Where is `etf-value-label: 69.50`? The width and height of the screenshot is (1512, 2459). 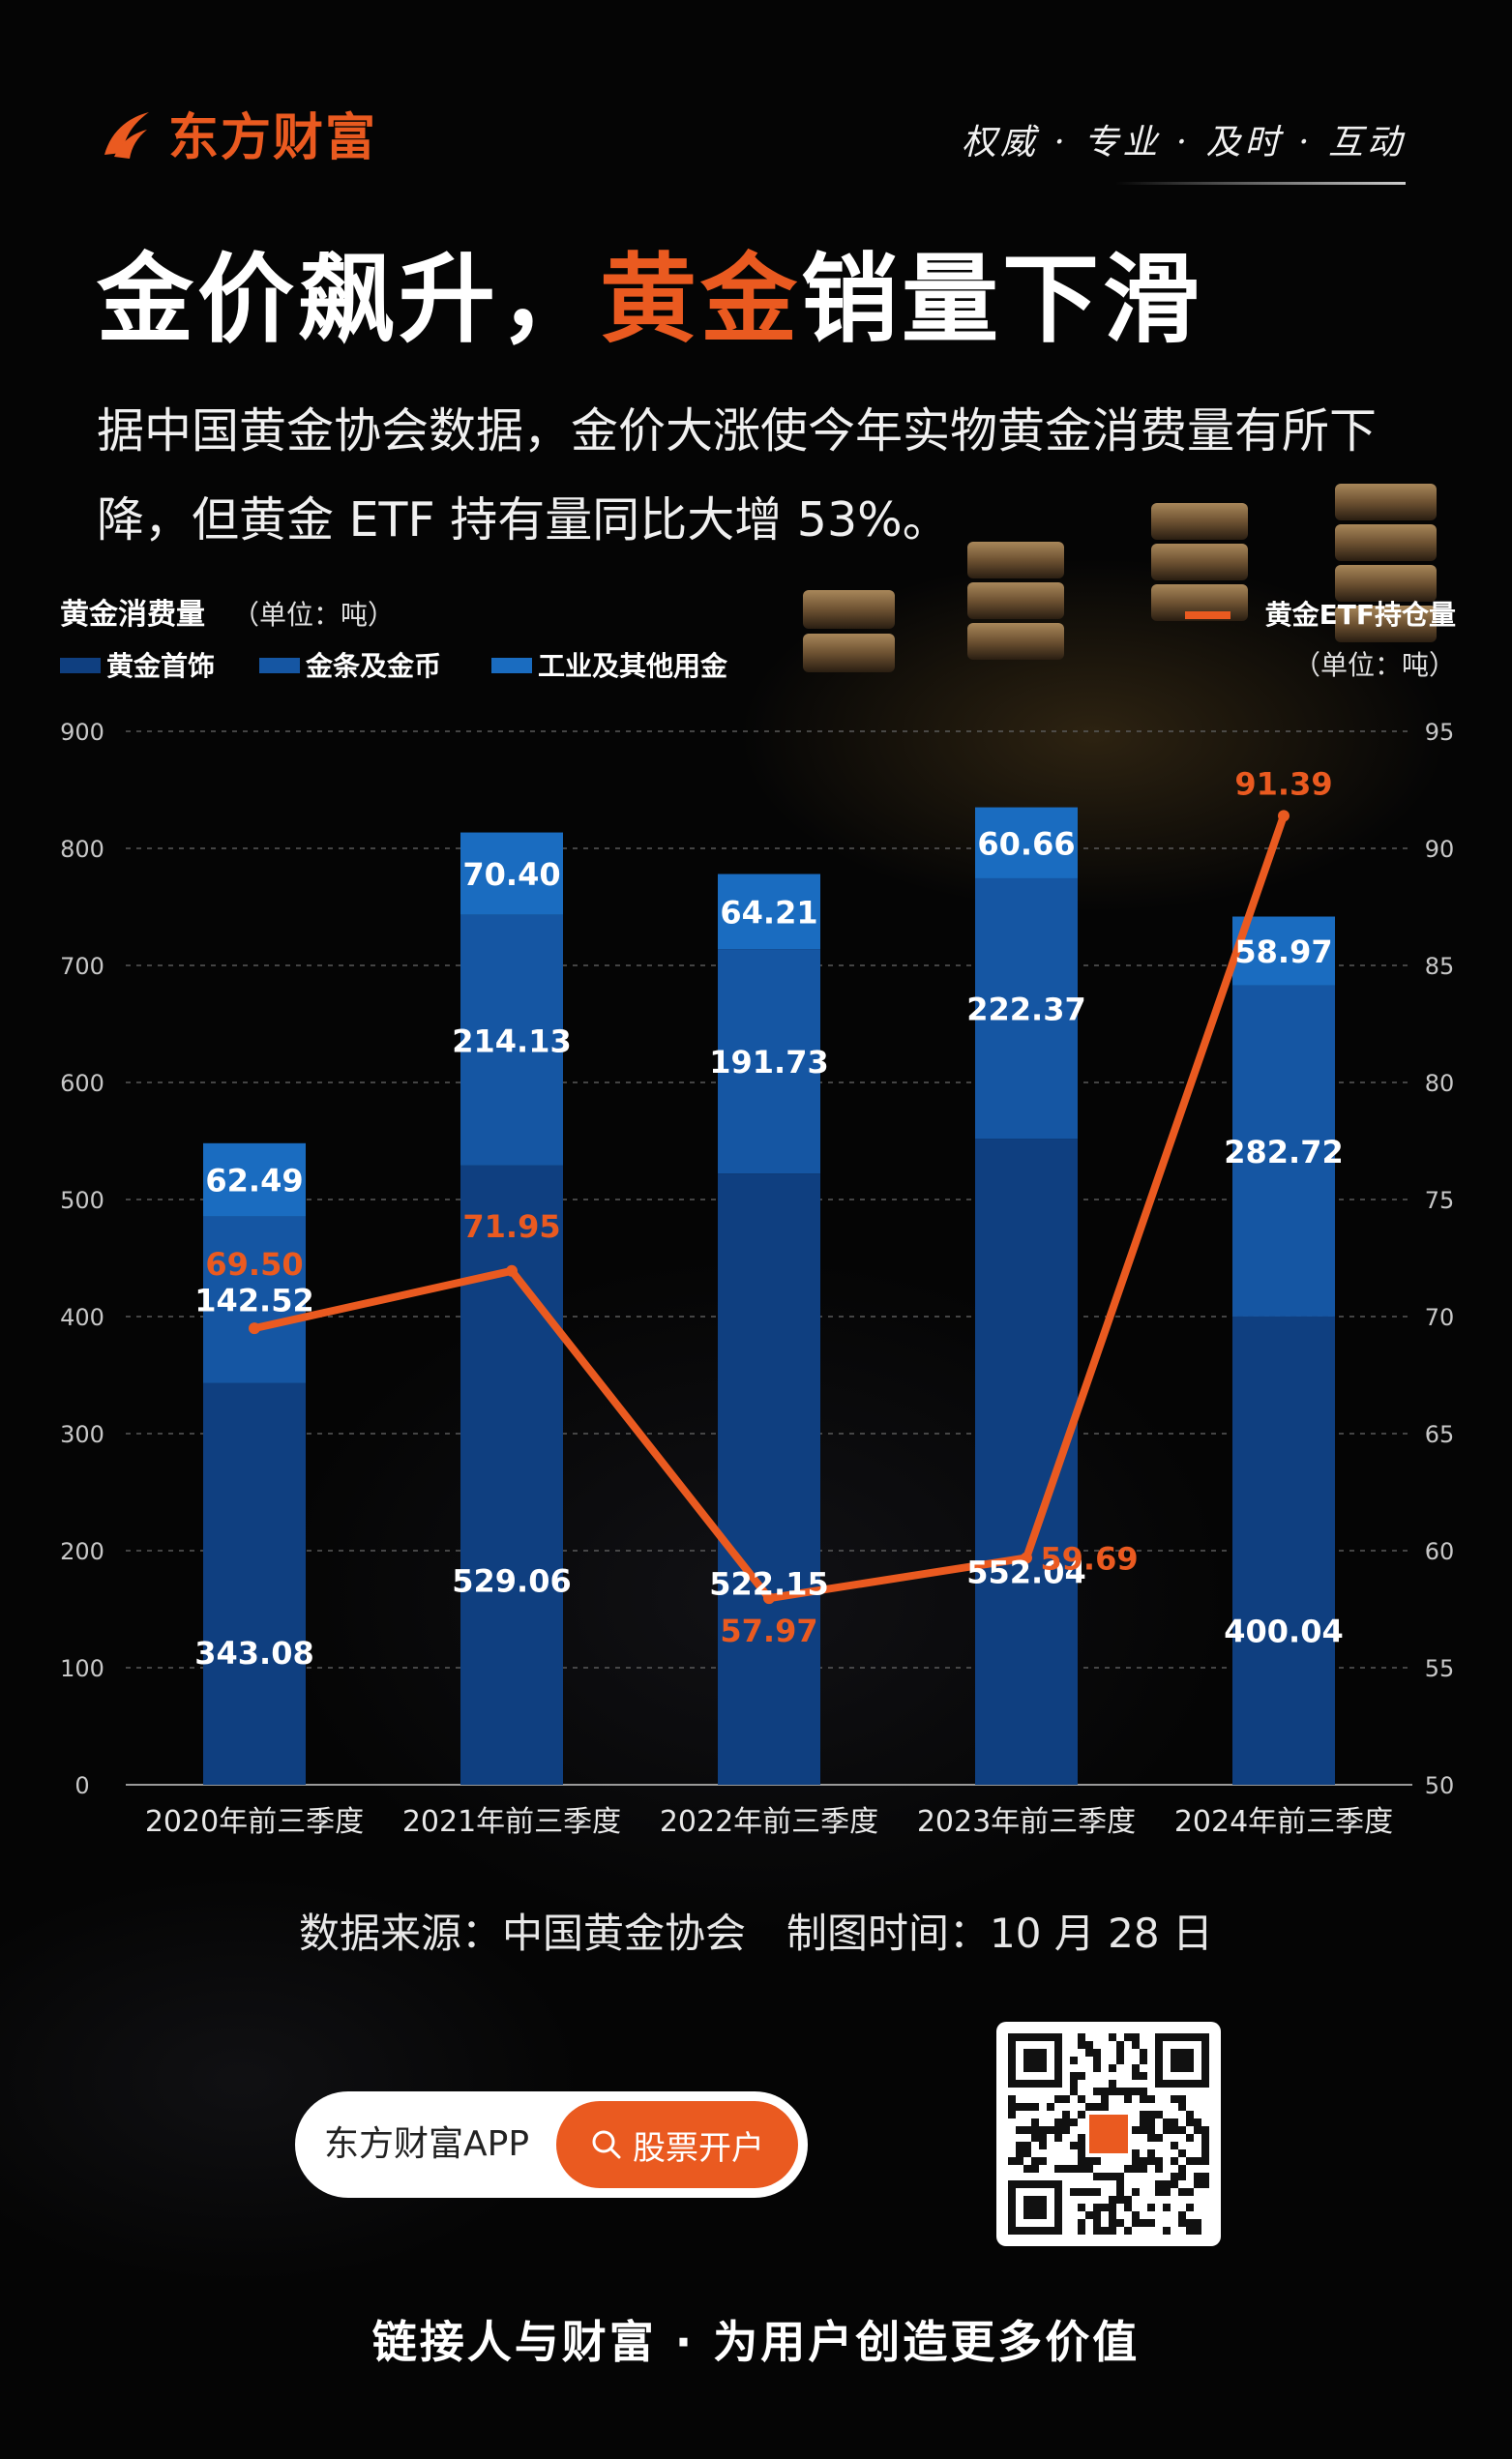 etf-value-label: 69.50 is located at coordinates (254, 1264).